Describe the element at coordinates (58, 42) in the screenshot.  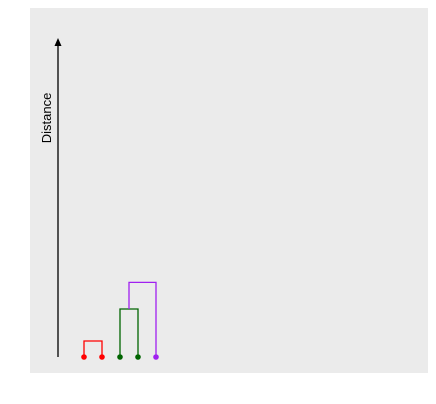
I see `distance-axis-arrowhead` at that location.